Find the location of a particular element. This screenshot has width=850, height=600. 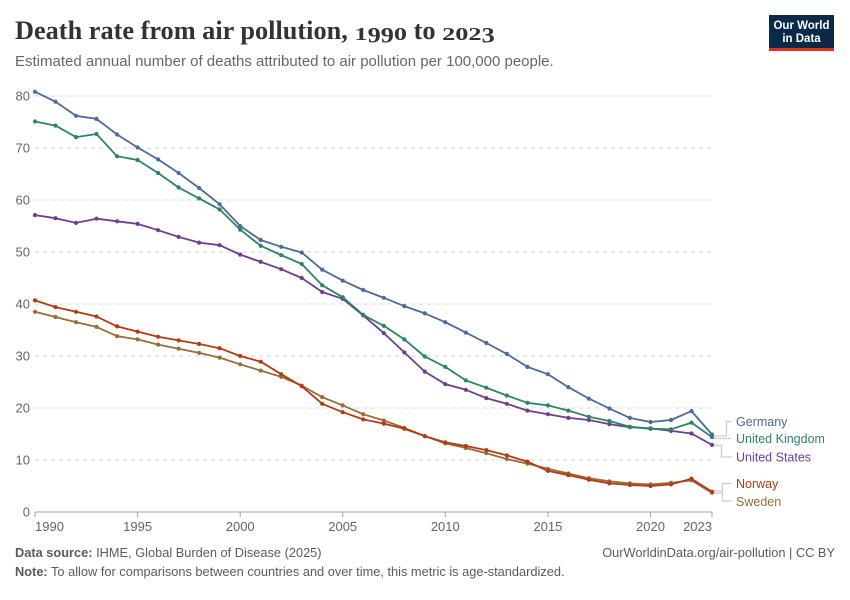

svg-text: 2010 is located at coordinates (445, 526).